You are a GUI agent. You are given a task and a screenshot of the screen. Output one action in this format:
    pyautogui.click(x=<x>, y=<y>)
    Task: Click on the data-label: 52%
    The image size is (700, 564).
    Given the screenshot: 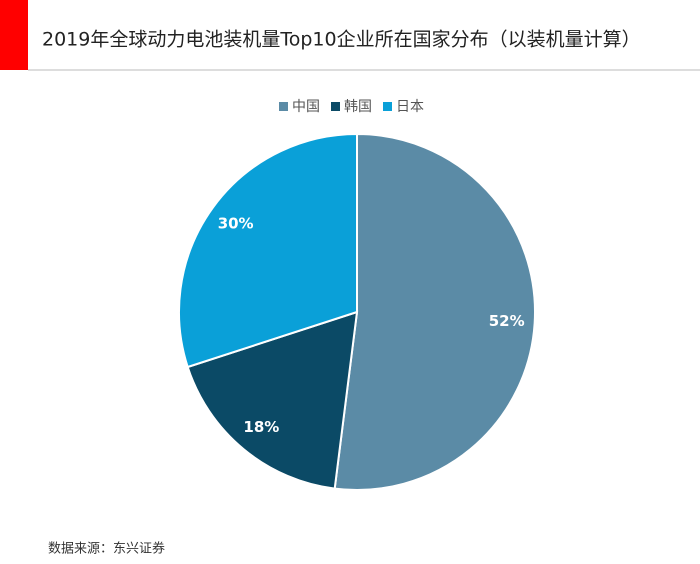 What is the action you would take?
    pyautogui.click(x=507, y=321)
    